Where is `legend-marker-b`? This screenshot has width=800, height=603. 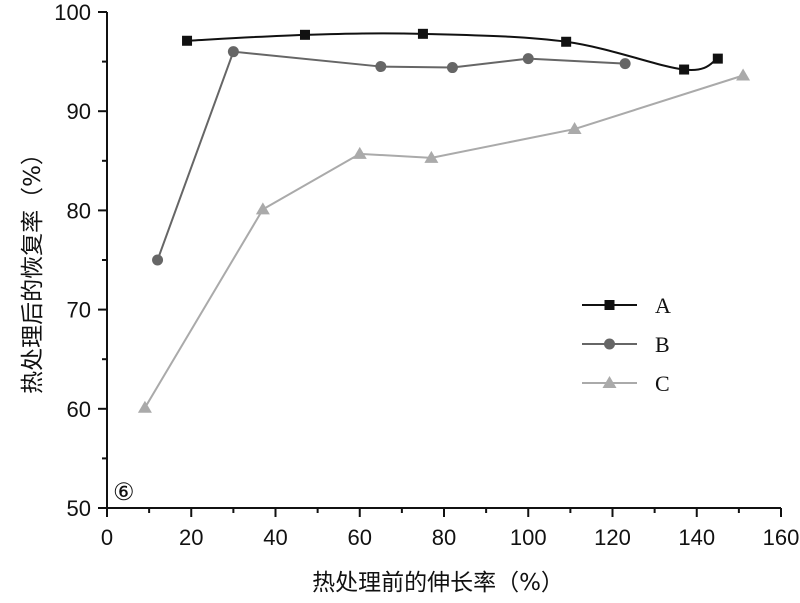
legend-marker-b is located at coordinates (609, 344).